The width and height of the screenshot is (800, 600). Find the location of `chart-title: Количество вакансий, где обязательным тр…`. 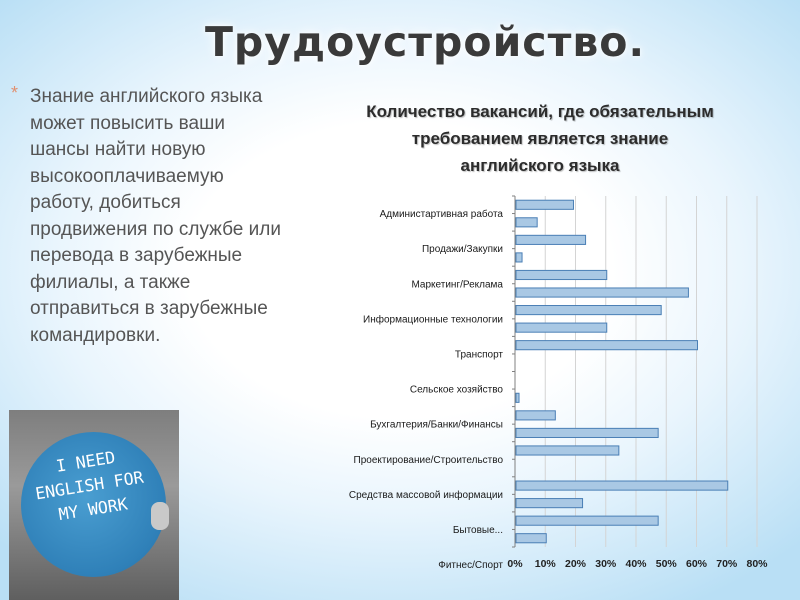

chart-title: Количество вакансий, где обязательным тр… is located at coordinates (540, 138).